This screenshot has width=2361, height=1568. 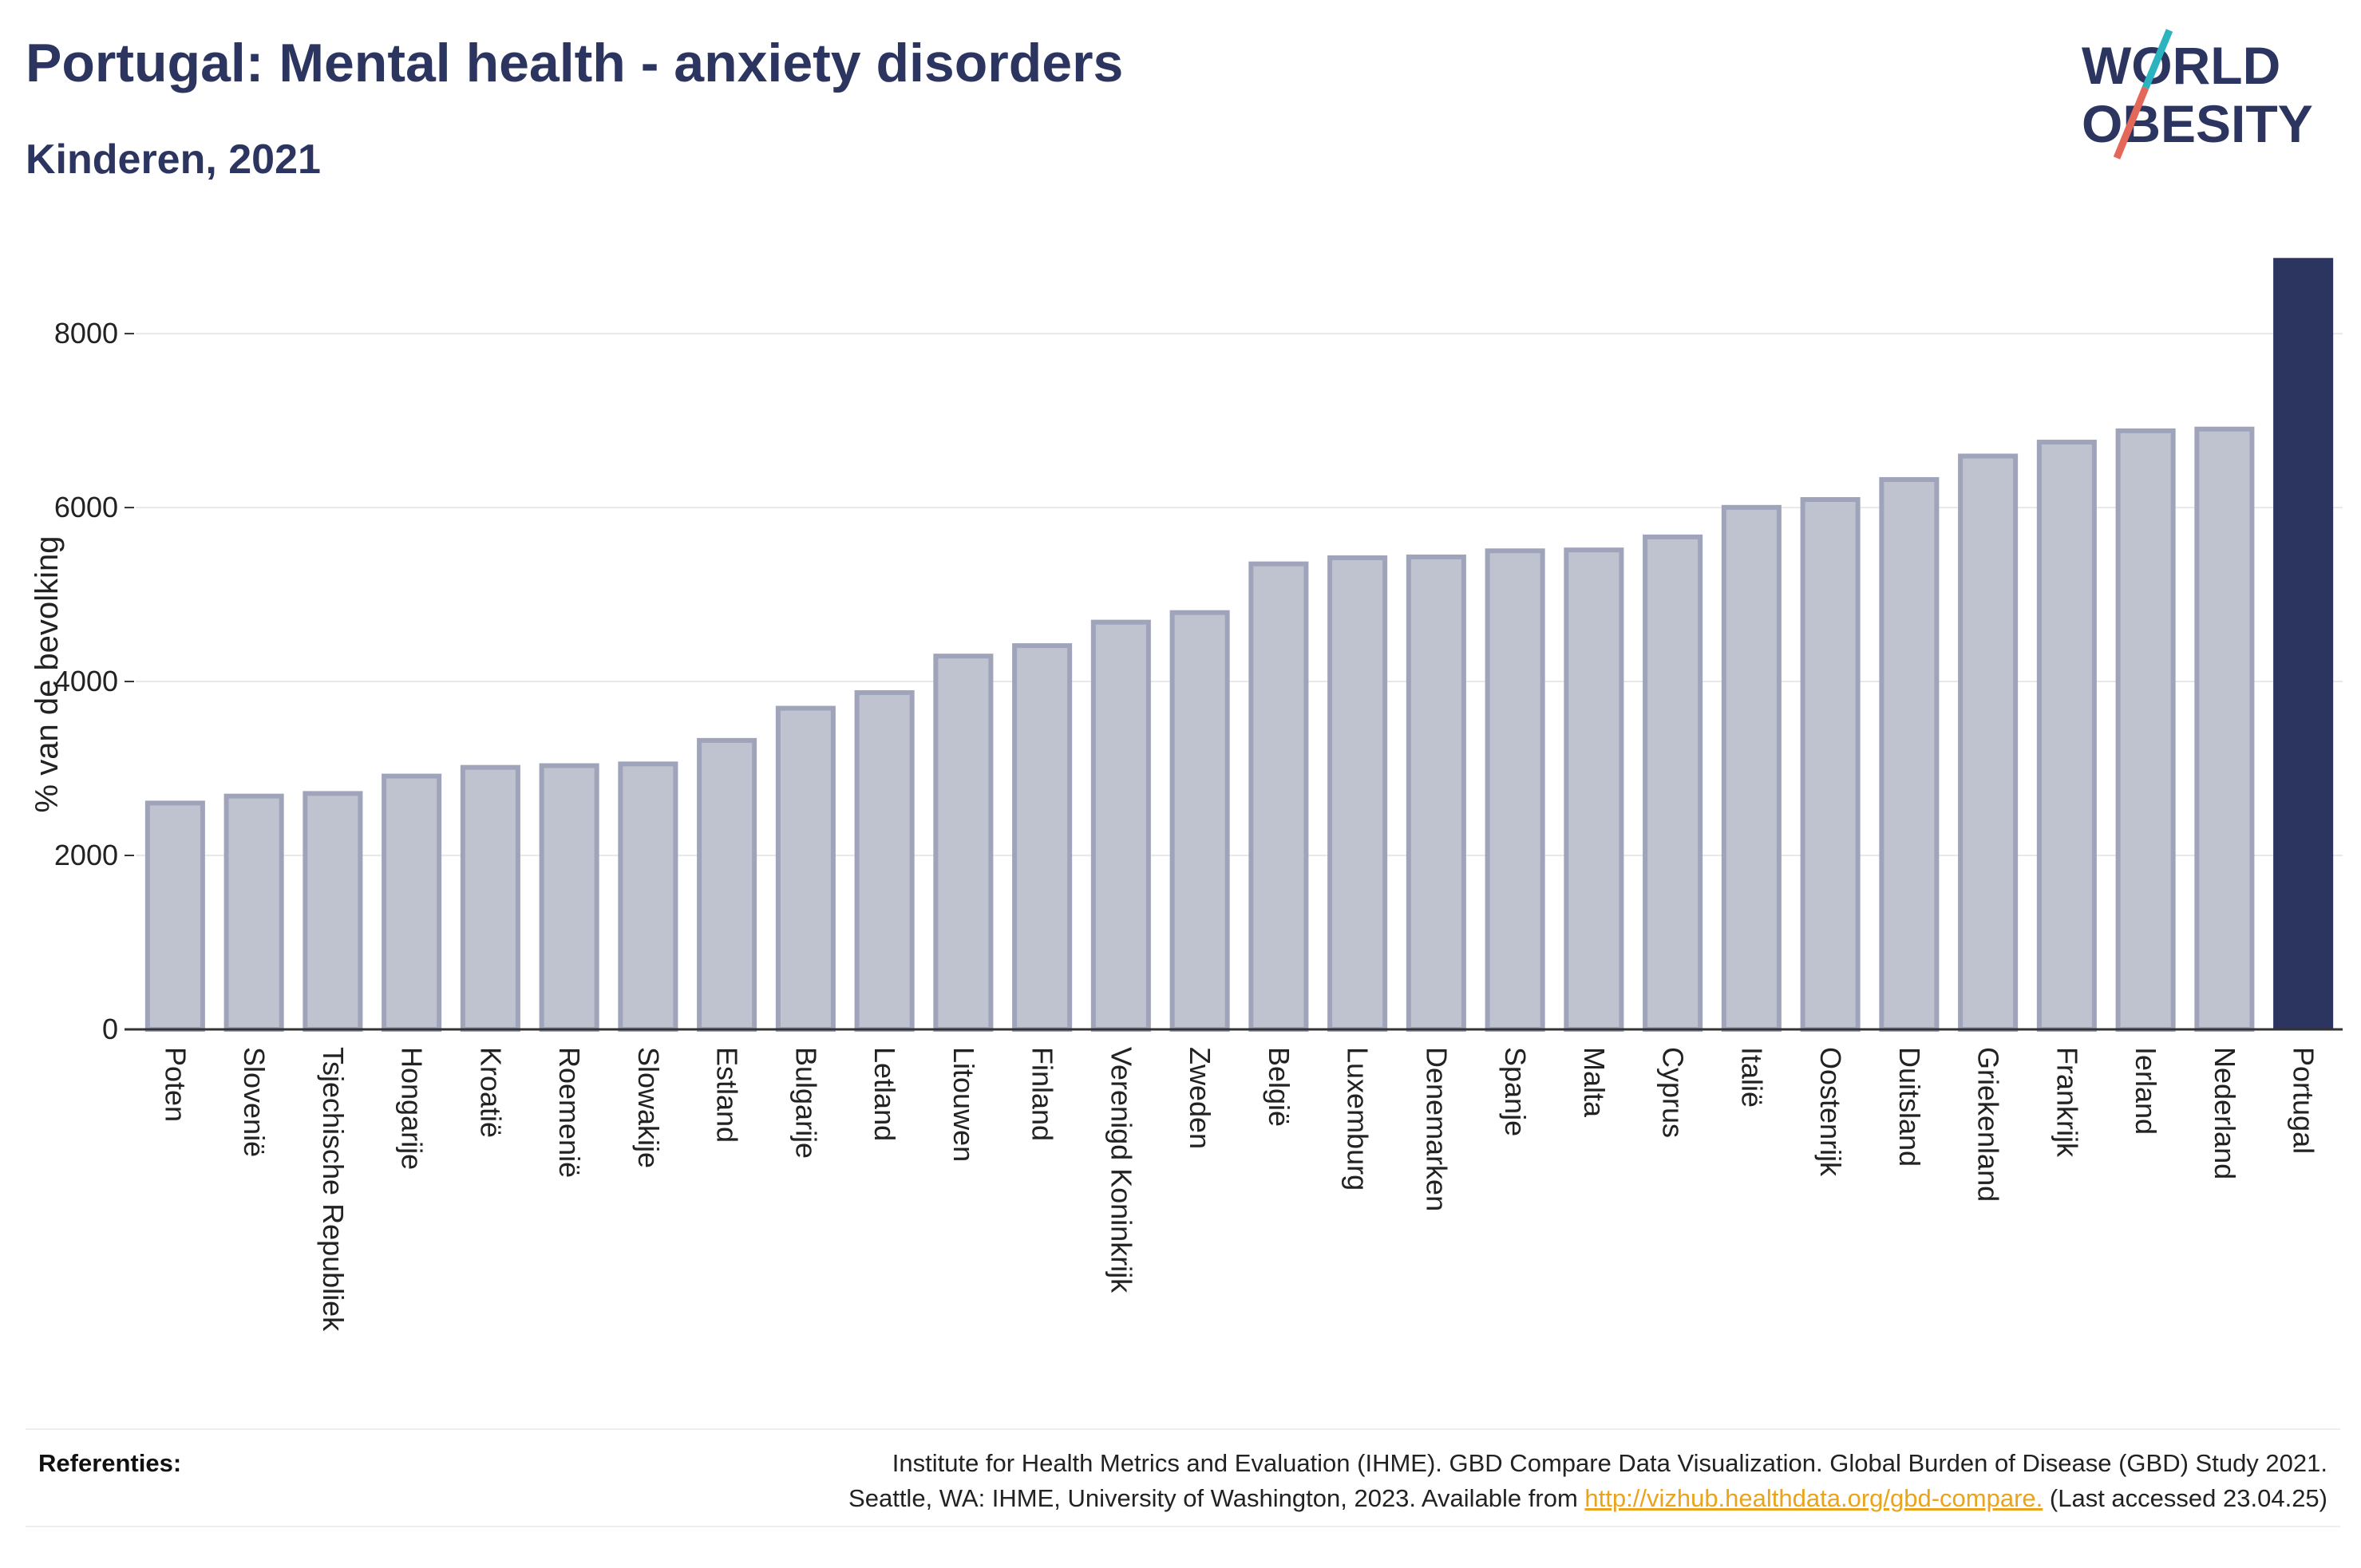 I want to click on x-tick-label: Portugal, so click(x=2304, y=1100).